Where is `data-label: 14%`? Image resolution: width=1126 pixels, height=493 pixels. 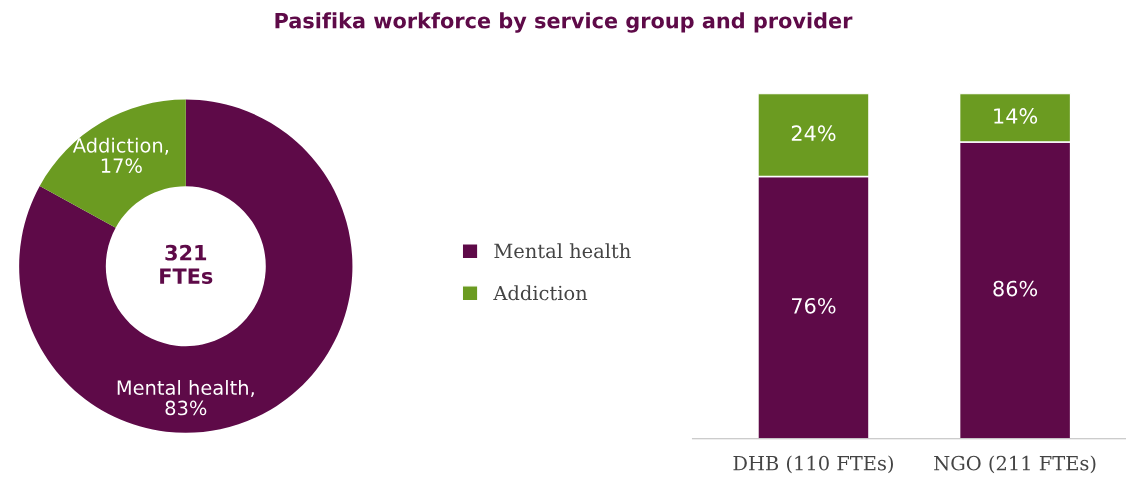 data-label: 14% is located at coordinates (1016, 116).